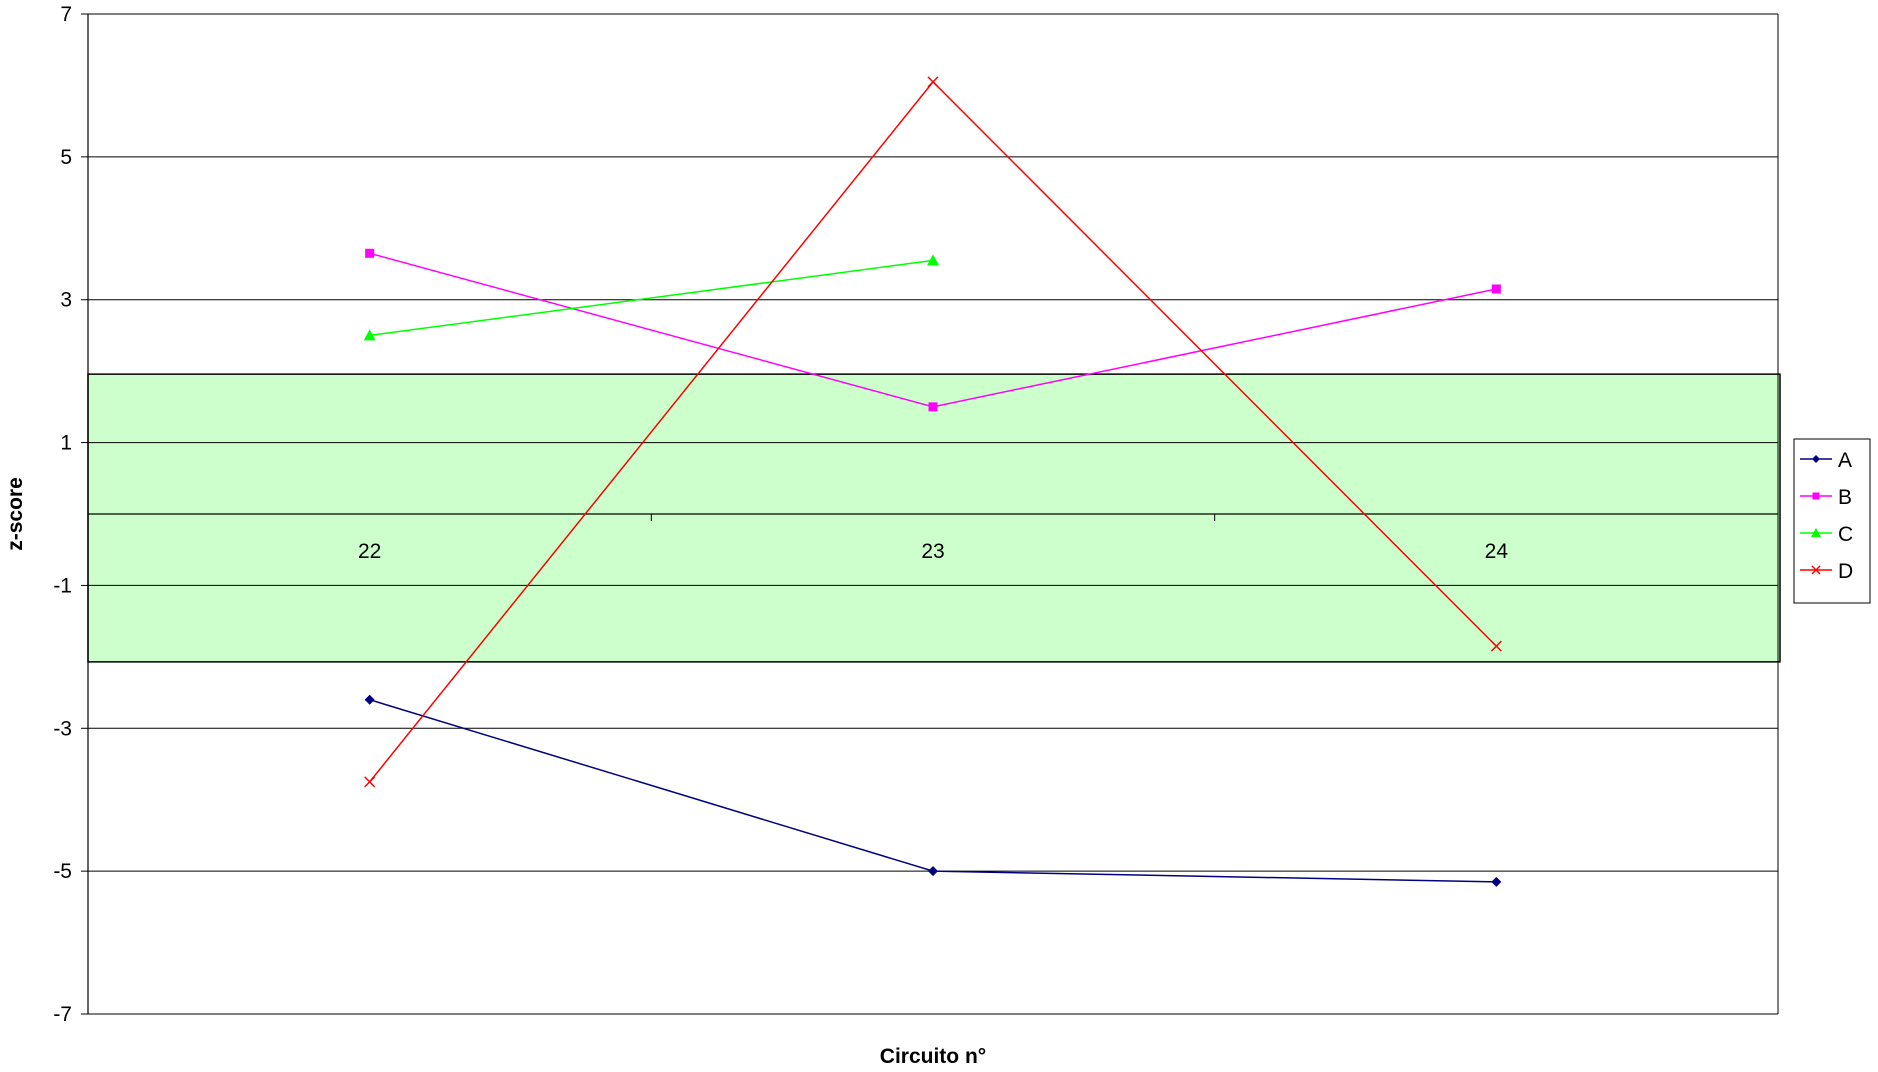 The height and width of the screenshot is (1072, 1878). What do you see at coordinates (1845, 497) in the screenshot?
I see `legend-label-b: B` at bounding box center [1845, 497].